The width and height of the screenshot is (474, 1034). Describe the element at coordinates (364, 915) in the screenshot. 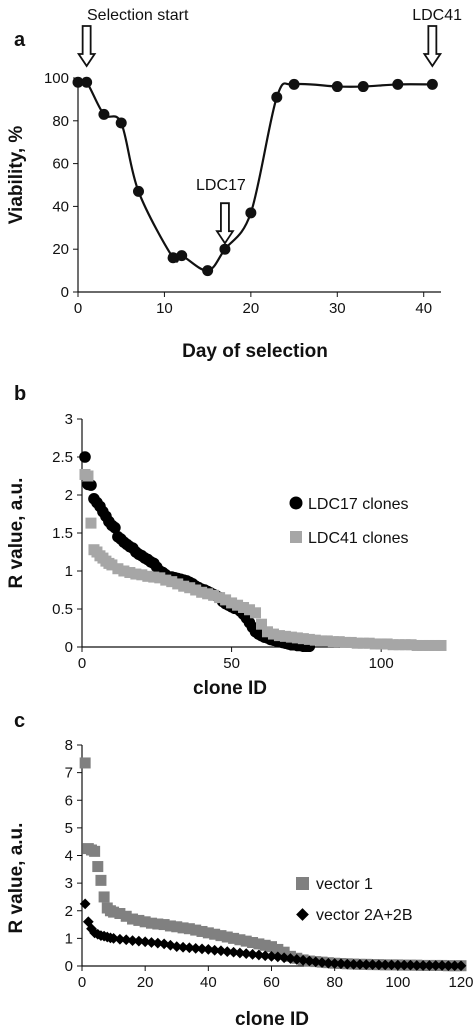

I see `legend-label-vector-2a-2b: vector 2A+2B` at that location.